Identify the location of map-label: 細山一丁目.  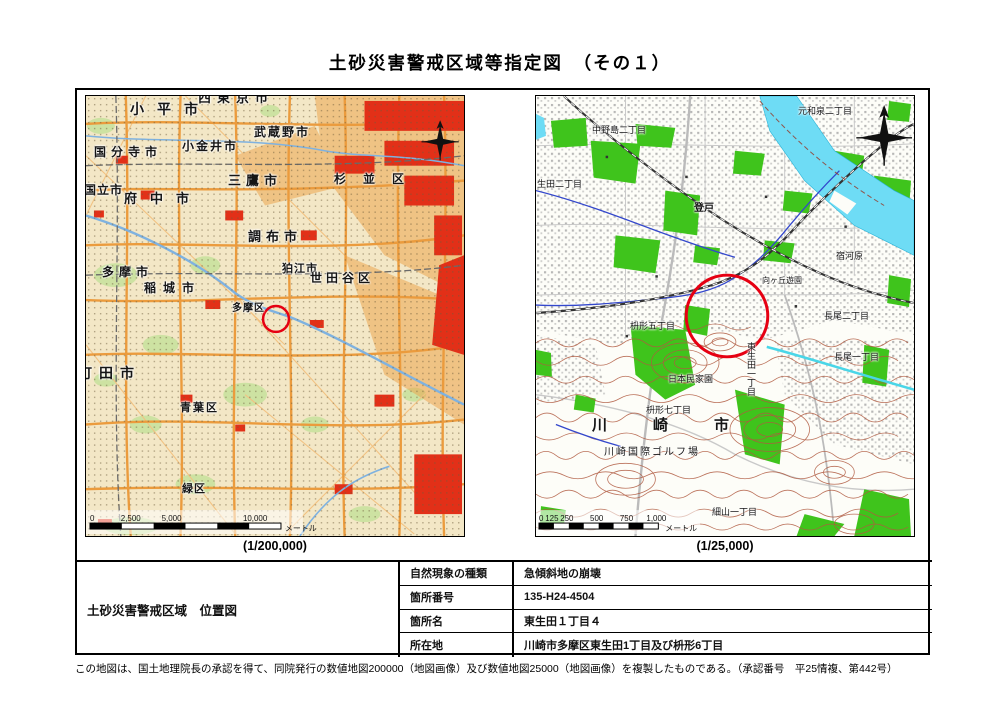
(735, 512).